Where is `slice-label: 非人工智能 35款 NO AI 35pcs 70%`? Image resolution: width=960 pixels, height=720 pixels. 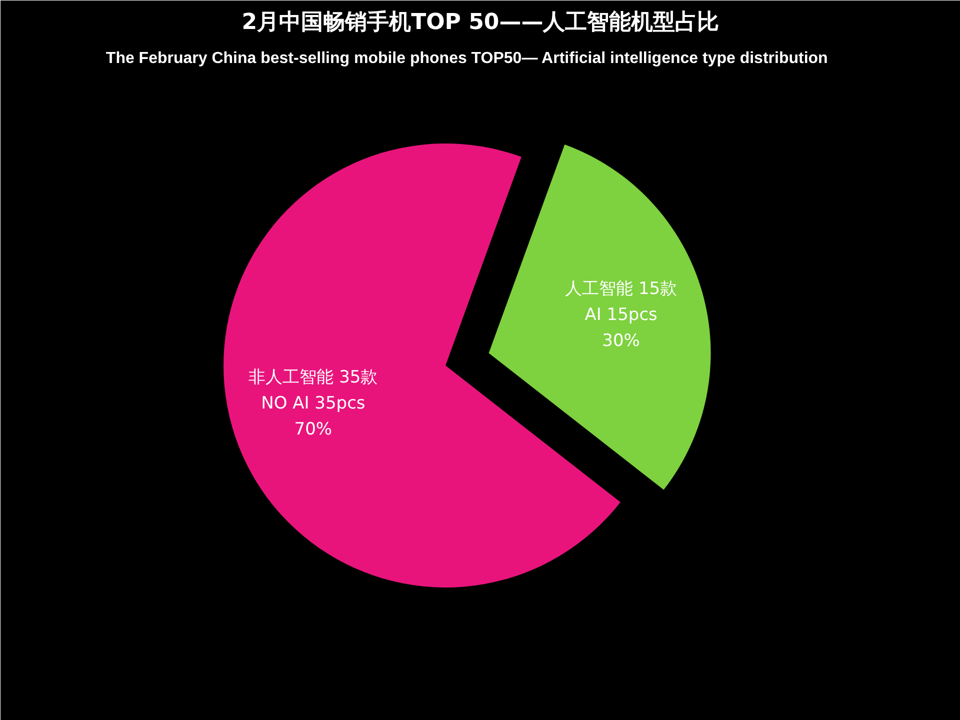
slice-label: 非人工智能 35款 NO AI 35pcs 70% is located at coordinates (313, 403).